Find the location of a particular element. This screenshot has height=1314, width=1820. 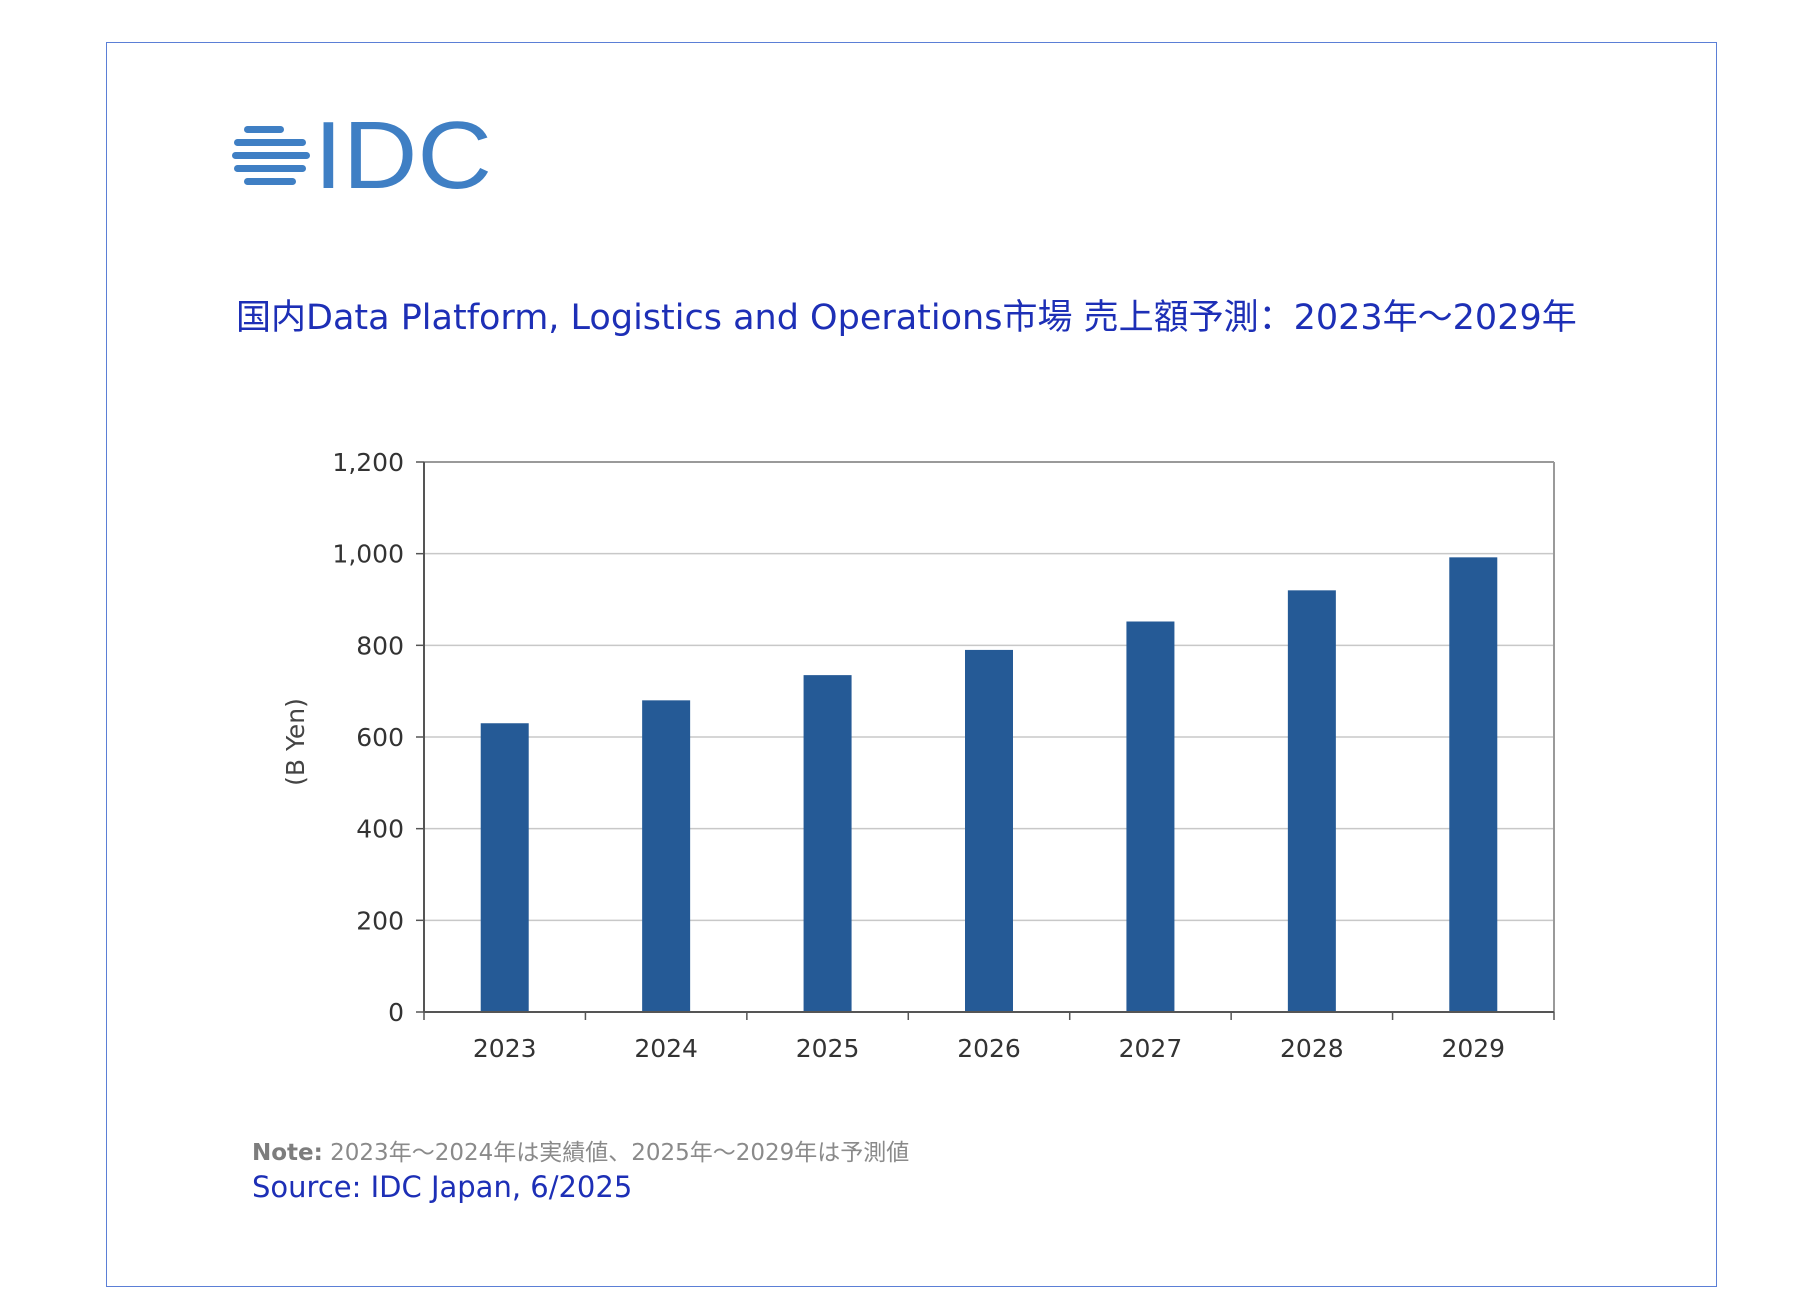

note-text: 2023年～2024年は実績値、2025年～2029年は予測値 is located at coordinates (616, 1153).